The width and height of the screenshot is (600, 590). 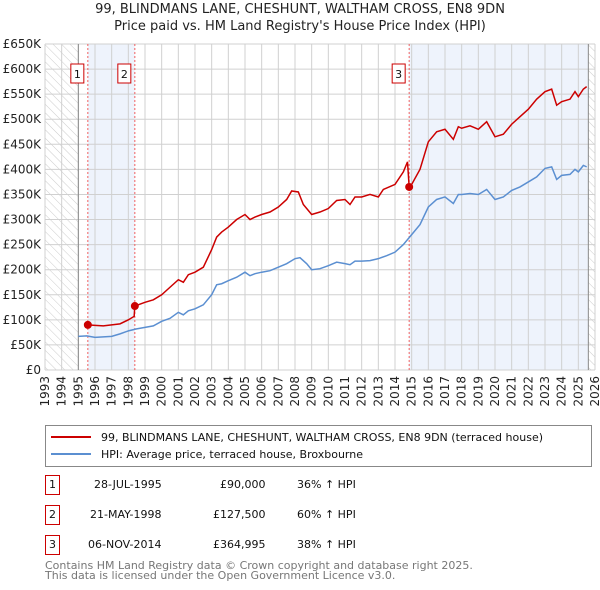 I want to click on transaction-date: 21-MAY-1998, so click(x=126, y=514).